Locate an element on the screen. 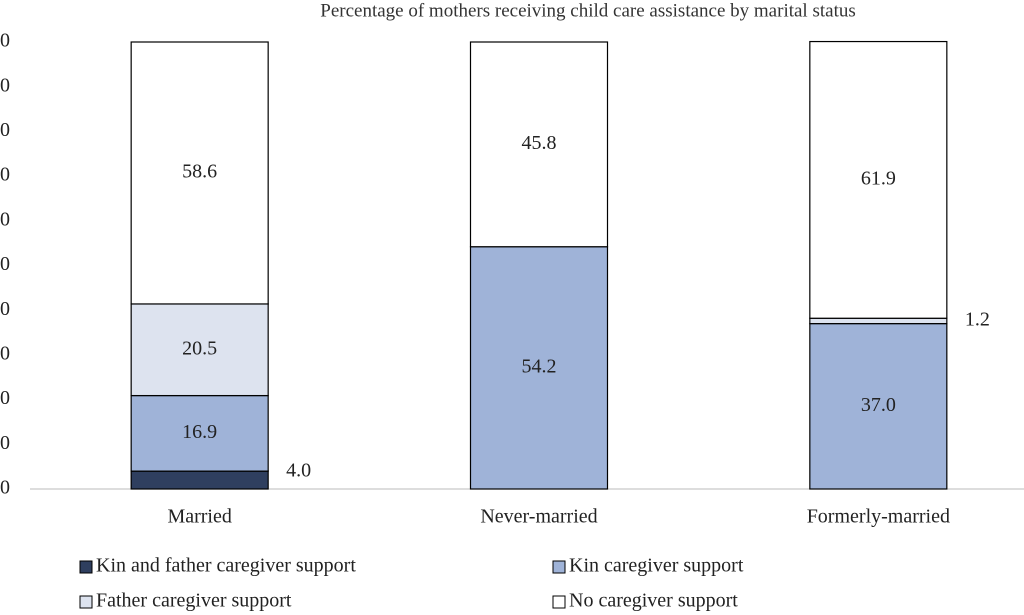 The width and height of the screenshot is (1024, 615). legend-label: Father caregiver support is located at coordinates (194, 601).